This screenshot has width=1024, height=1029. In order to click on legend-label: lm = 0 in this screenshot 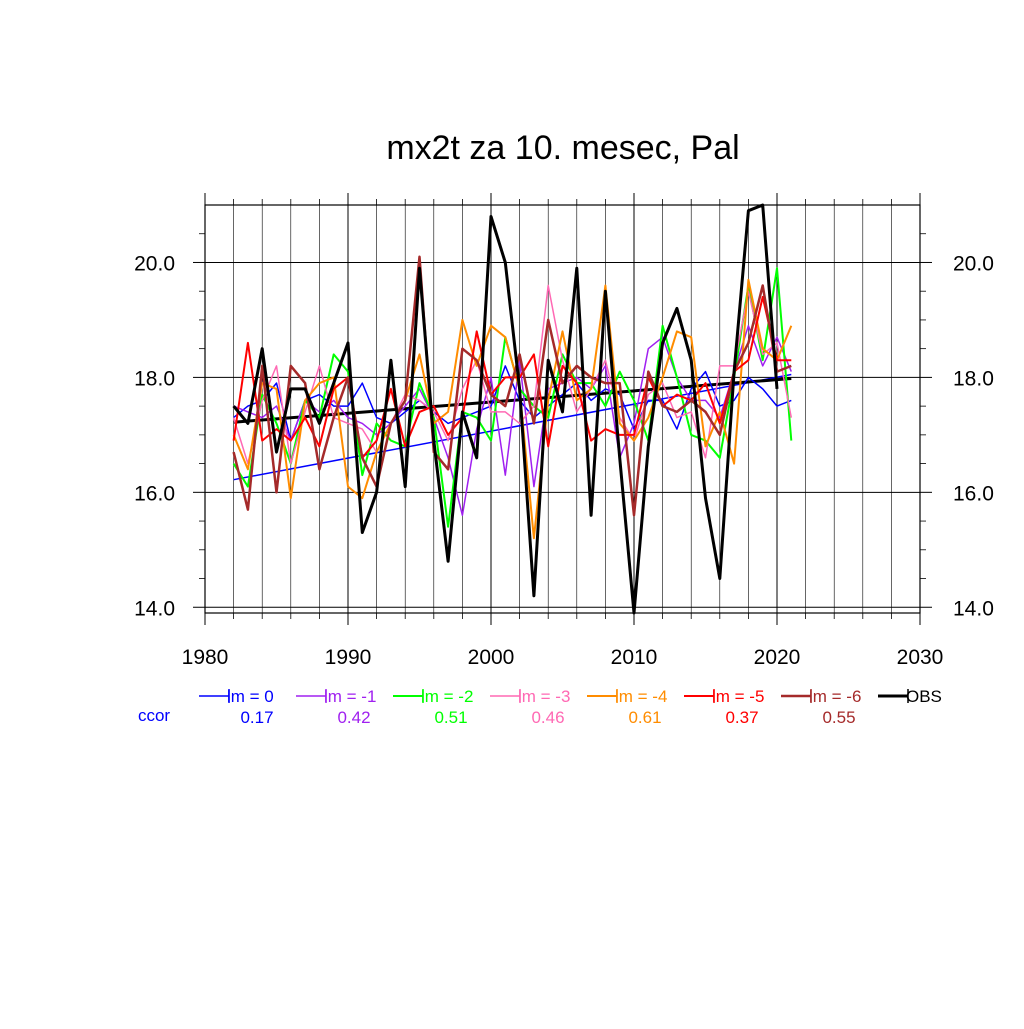, I will do `click(250, 696)`.